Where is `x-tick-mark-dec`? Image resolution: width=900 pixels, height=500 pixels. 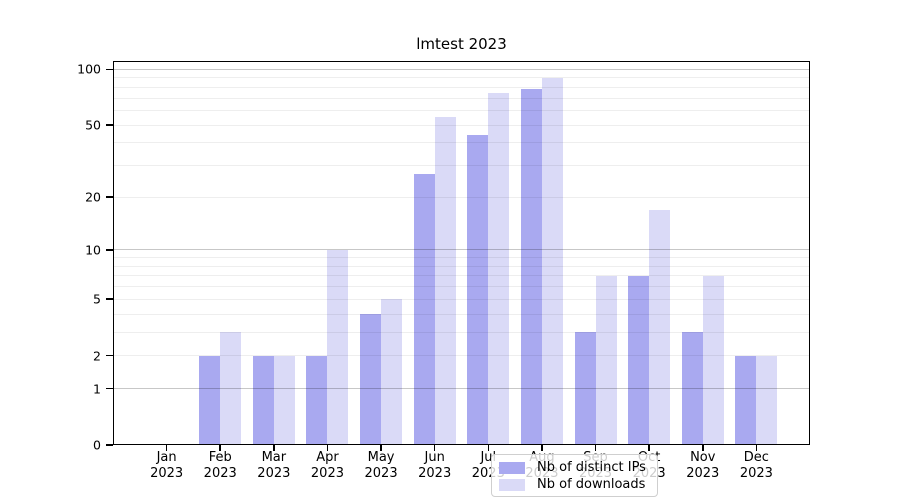 x-tick-mark-dec is located at coordinates (756, 448).